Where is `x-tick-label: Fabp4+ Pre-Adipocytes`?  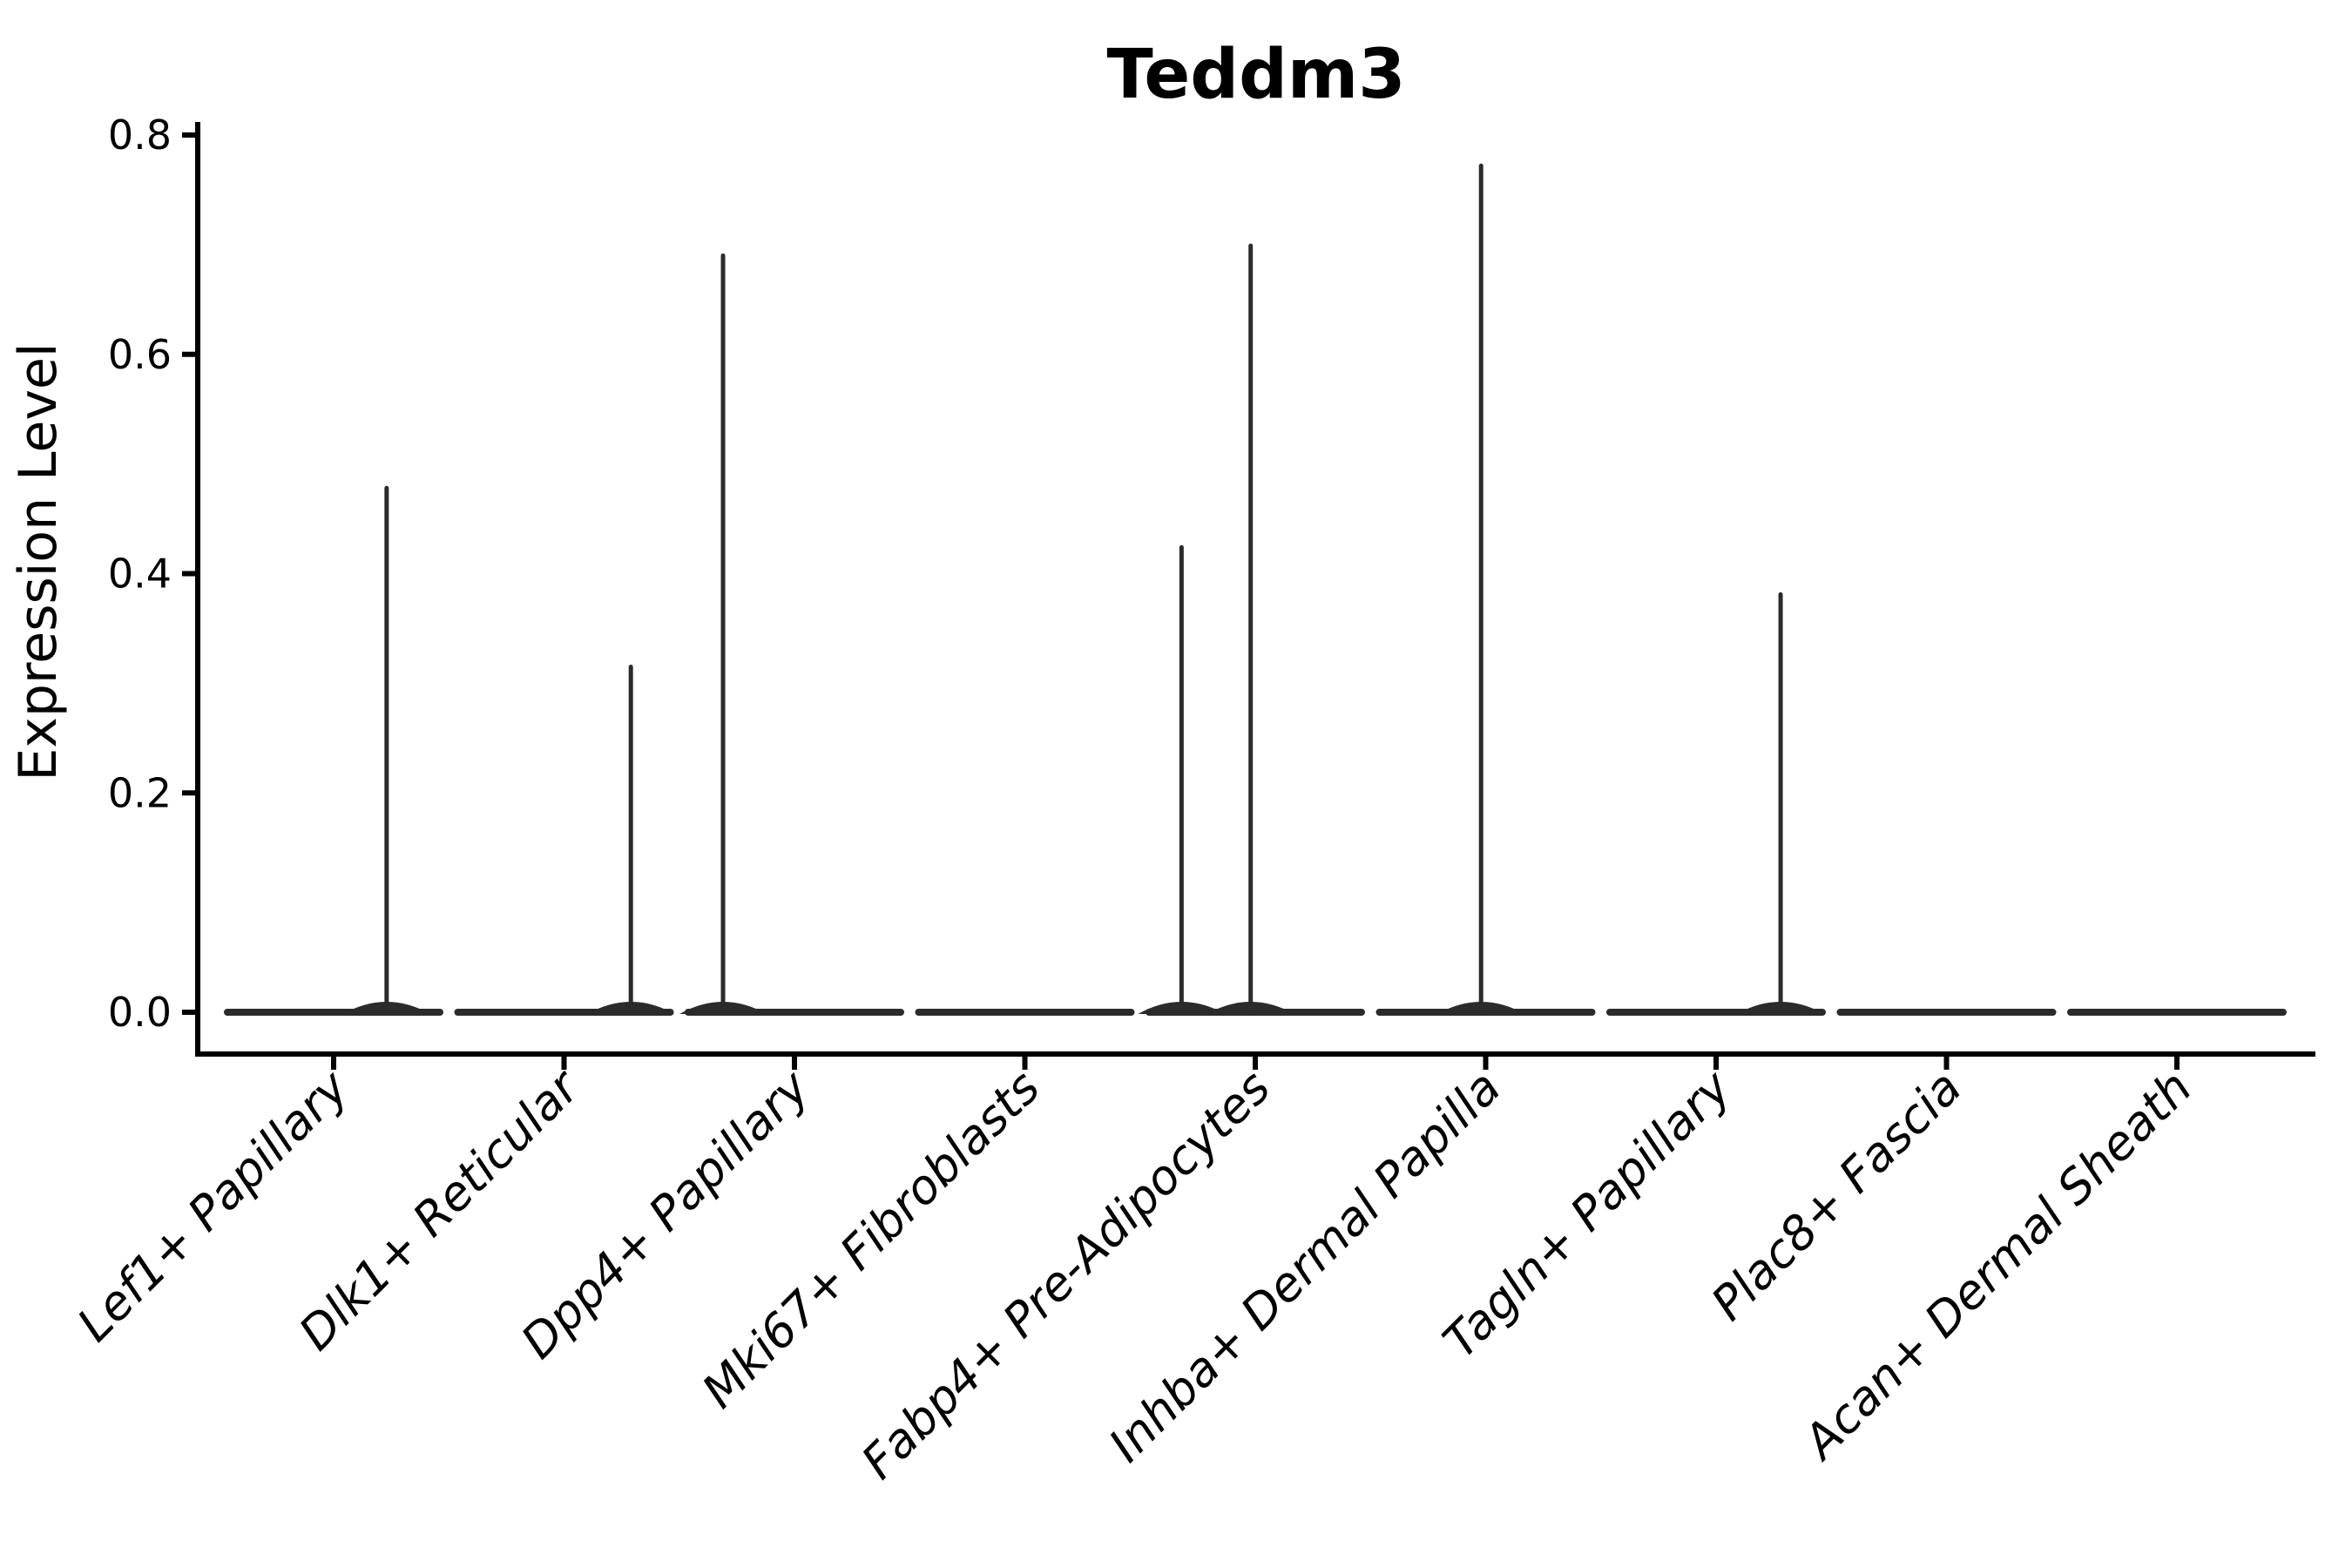
x-tick-label: Fabp4+ Pre-Adipocytes is located at coordinates (1066, 1275).